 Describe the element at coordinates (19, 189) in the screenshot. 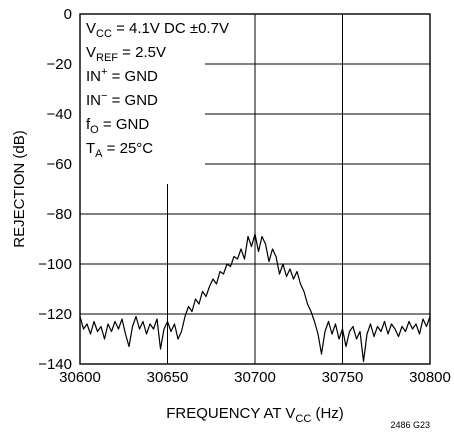

I see `y-axis-label: REJECTION (dB)` at that location.